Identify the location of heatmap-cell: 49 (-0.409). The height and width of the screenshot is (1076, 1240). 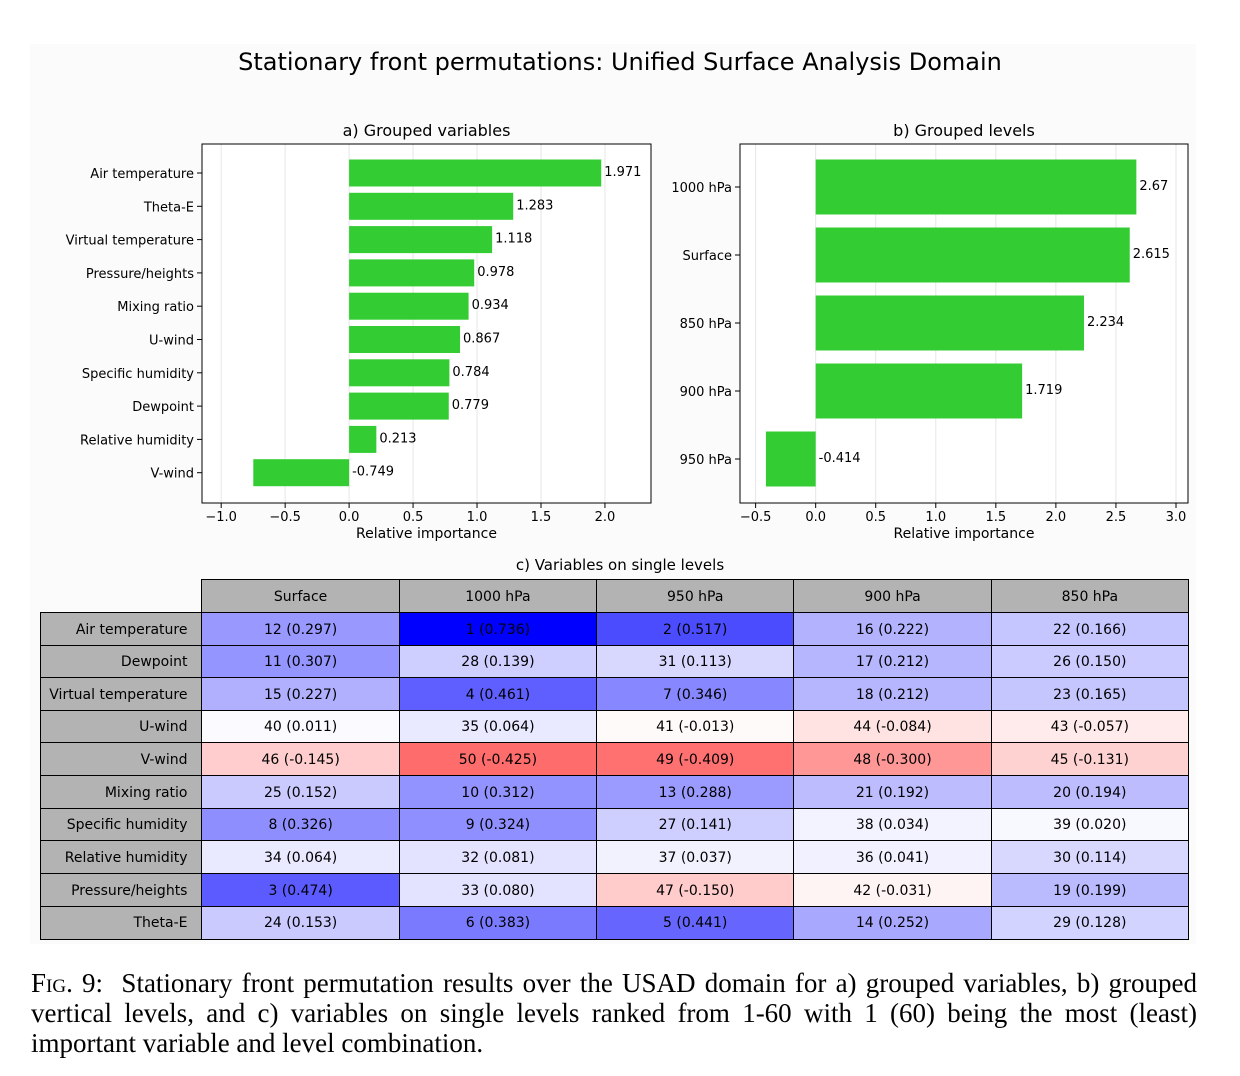
(695, 759).